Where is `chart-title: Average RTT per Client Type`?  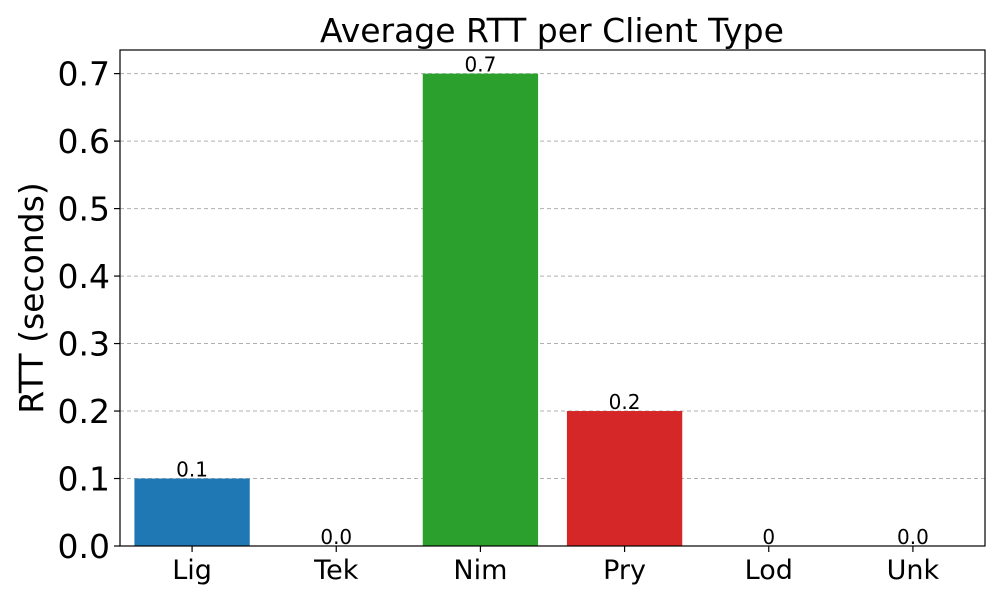 chart-title: Average RTT per Client Type is located at coordinates (552, 30).